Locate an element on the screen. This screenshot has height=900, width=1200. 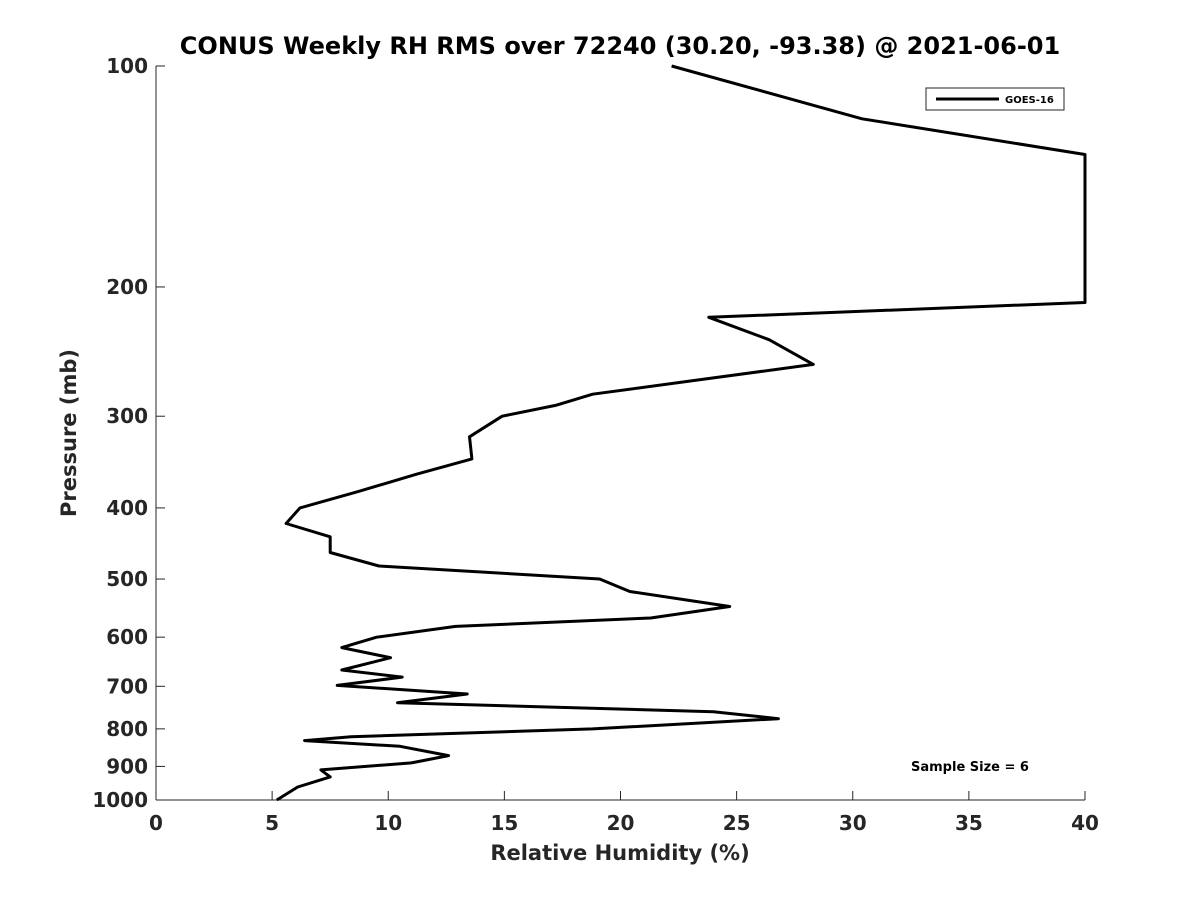
x-axis-label: Relative Humidity (%) is located at coordinates (619, 853).